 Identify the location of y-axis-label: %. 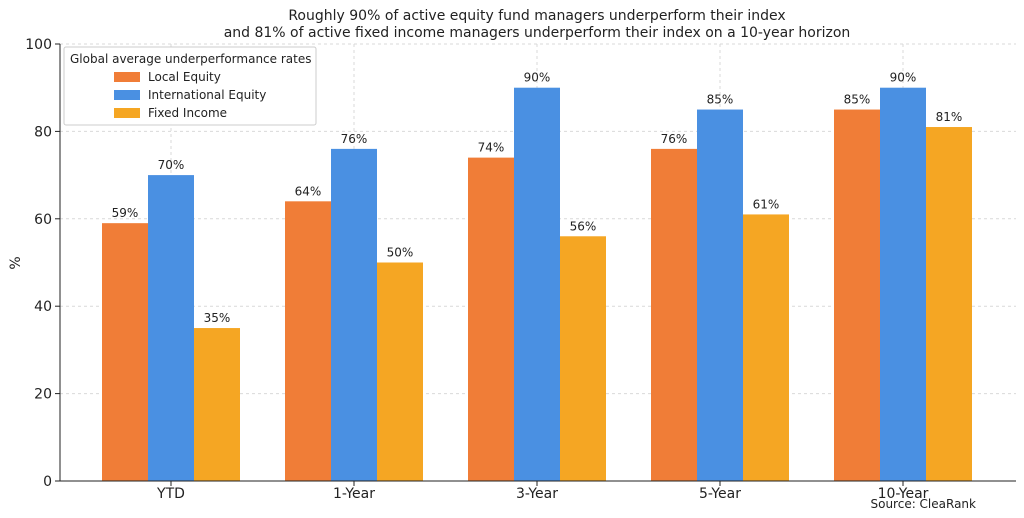
(16, 262).